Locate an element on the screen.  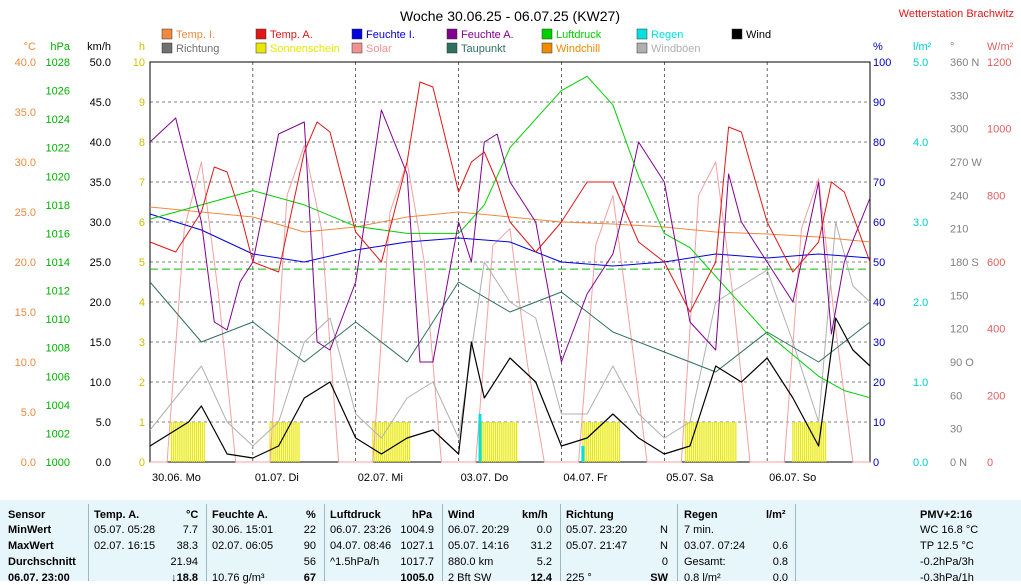
series-temp-i- is located at coordinates (510, 224).